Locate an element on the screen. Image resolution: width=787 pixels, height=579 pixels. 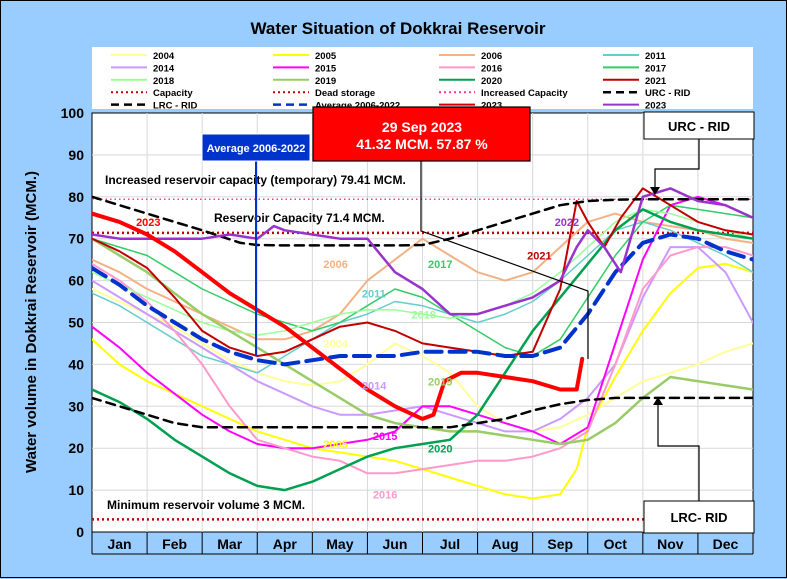
series-label: 2006 is located at coordinates (335, 265).